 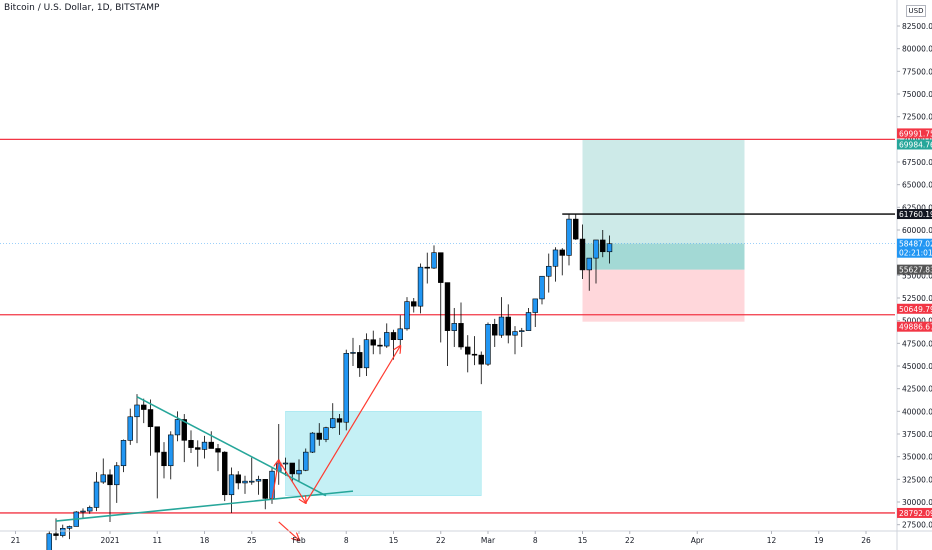 I want to click on loss-zone, so click(x=663, y=295).